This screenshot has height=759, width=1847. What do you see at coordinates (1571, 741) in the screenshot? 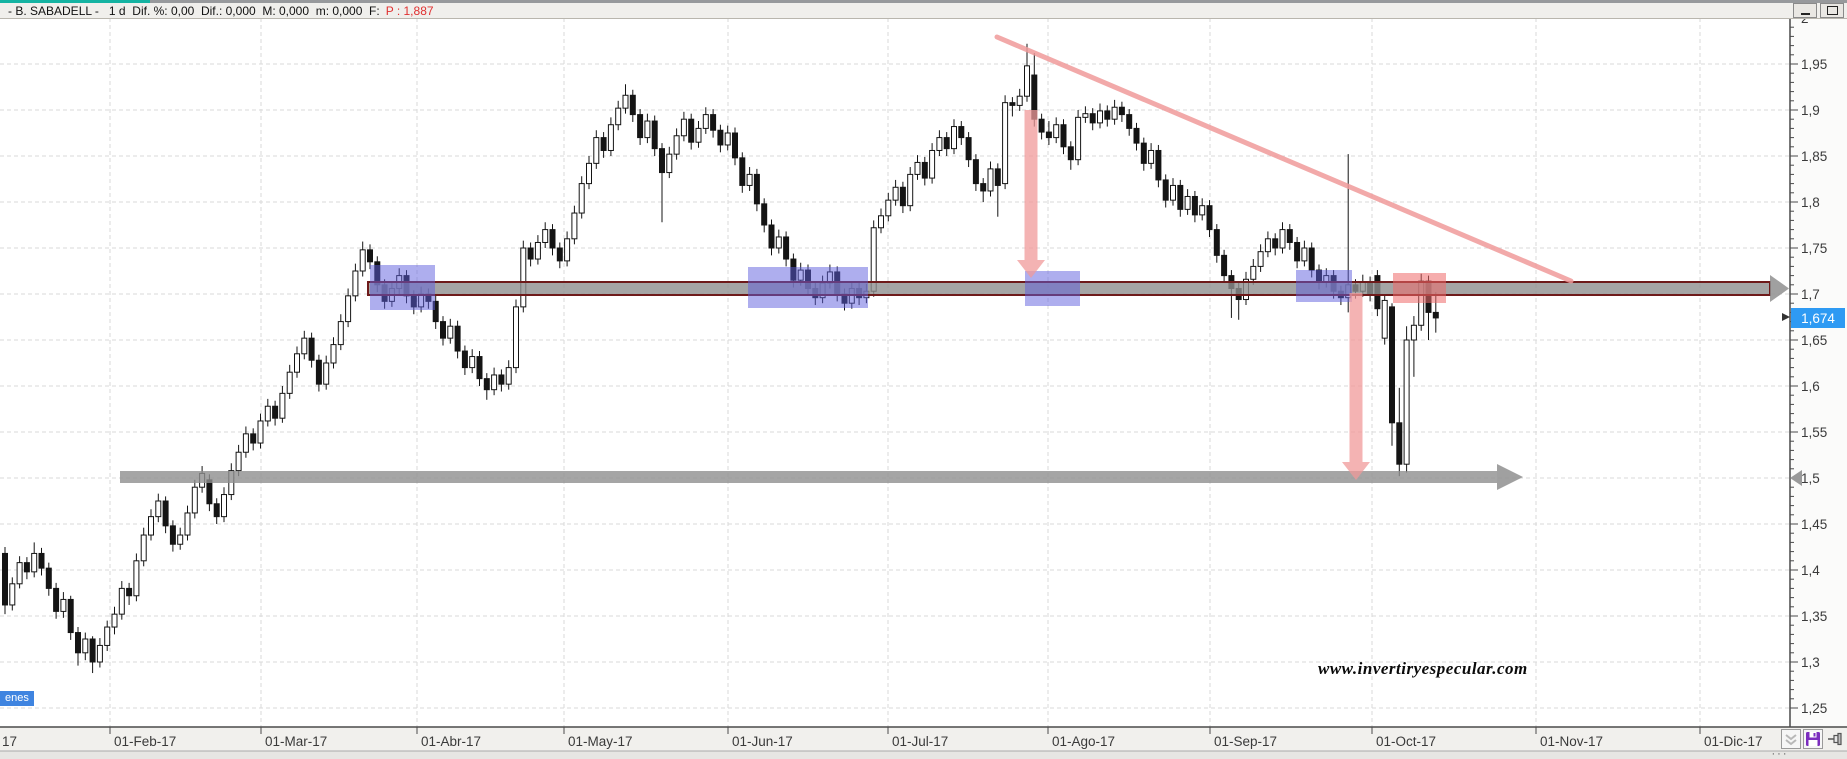
I see `date-axis-label: 01-Nov-17` at bounding box center [1571, 741].